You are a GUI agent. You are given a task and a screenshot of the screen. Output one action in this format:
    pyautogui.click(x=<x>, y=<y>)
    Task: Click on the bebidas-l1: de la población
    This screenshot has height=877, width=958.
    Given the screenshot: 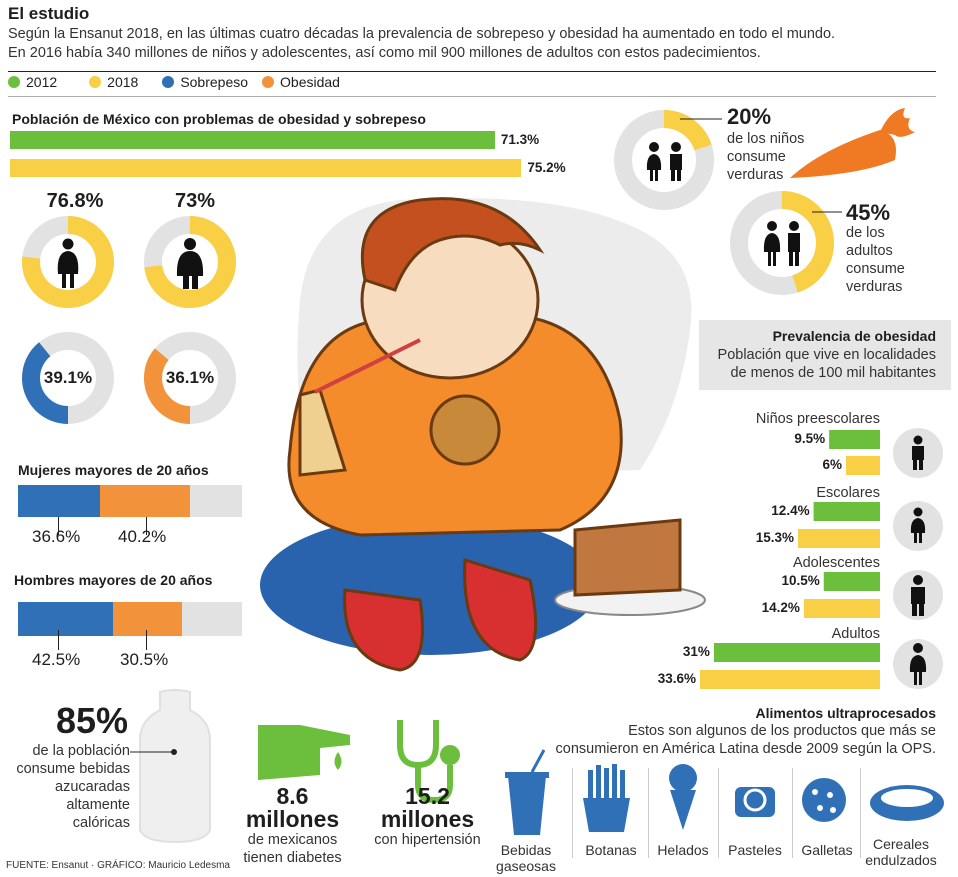 What is the action you would take?
    pyautogui.click(x=81, y=751)
    